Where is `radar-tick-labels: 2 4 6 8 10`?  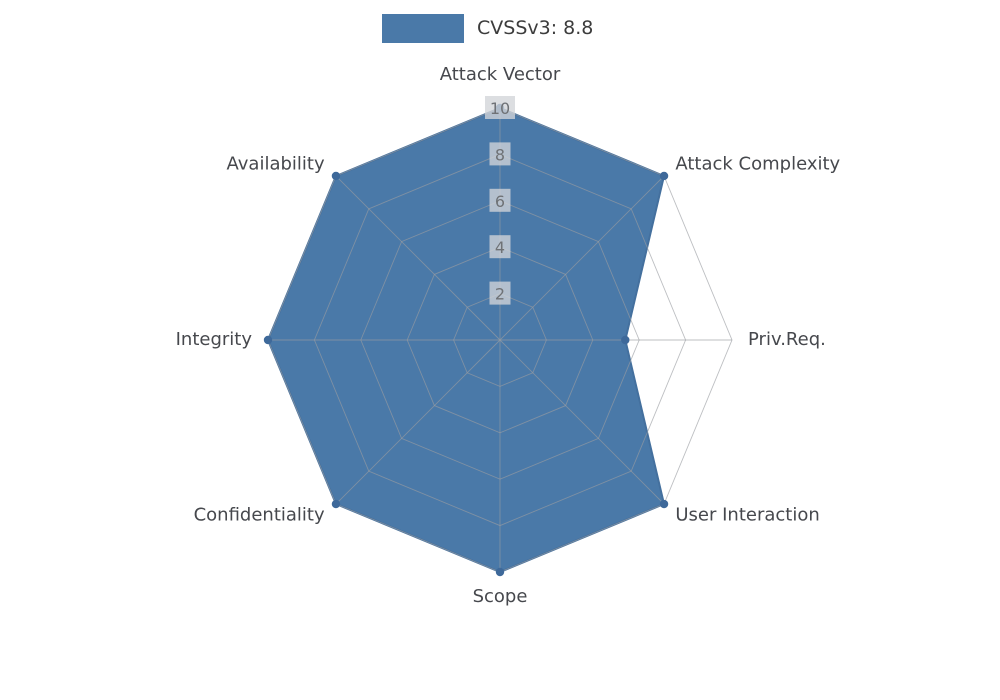
radar-tick-labels: 2 4 6 8 10 is located at coordinates (500, 200).